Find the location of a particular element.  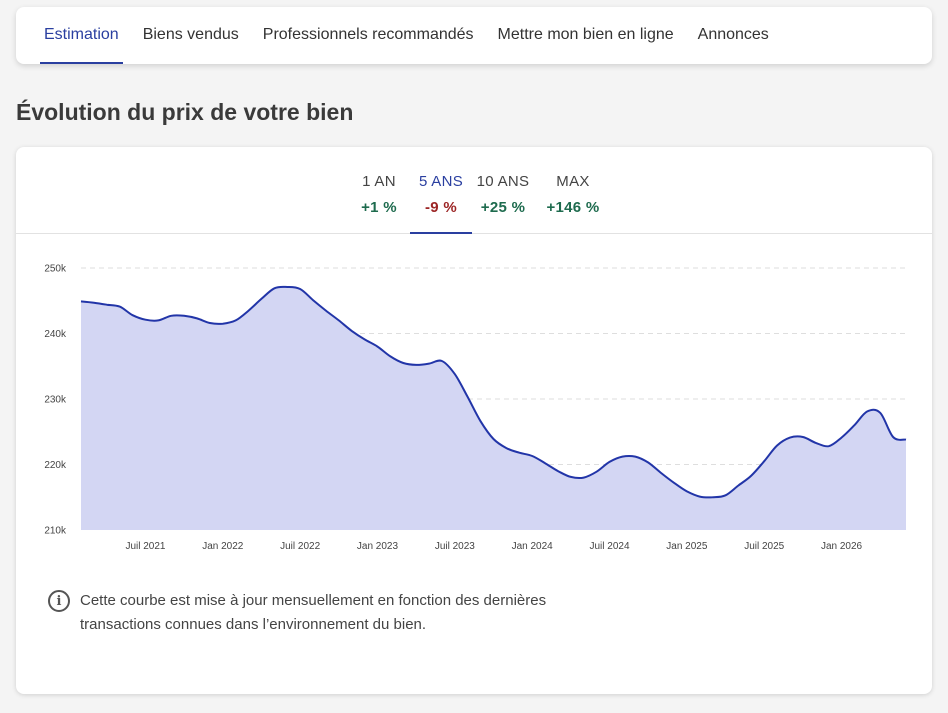

x-tick-label: Juil 2024 is located at coordinates (610, 546).